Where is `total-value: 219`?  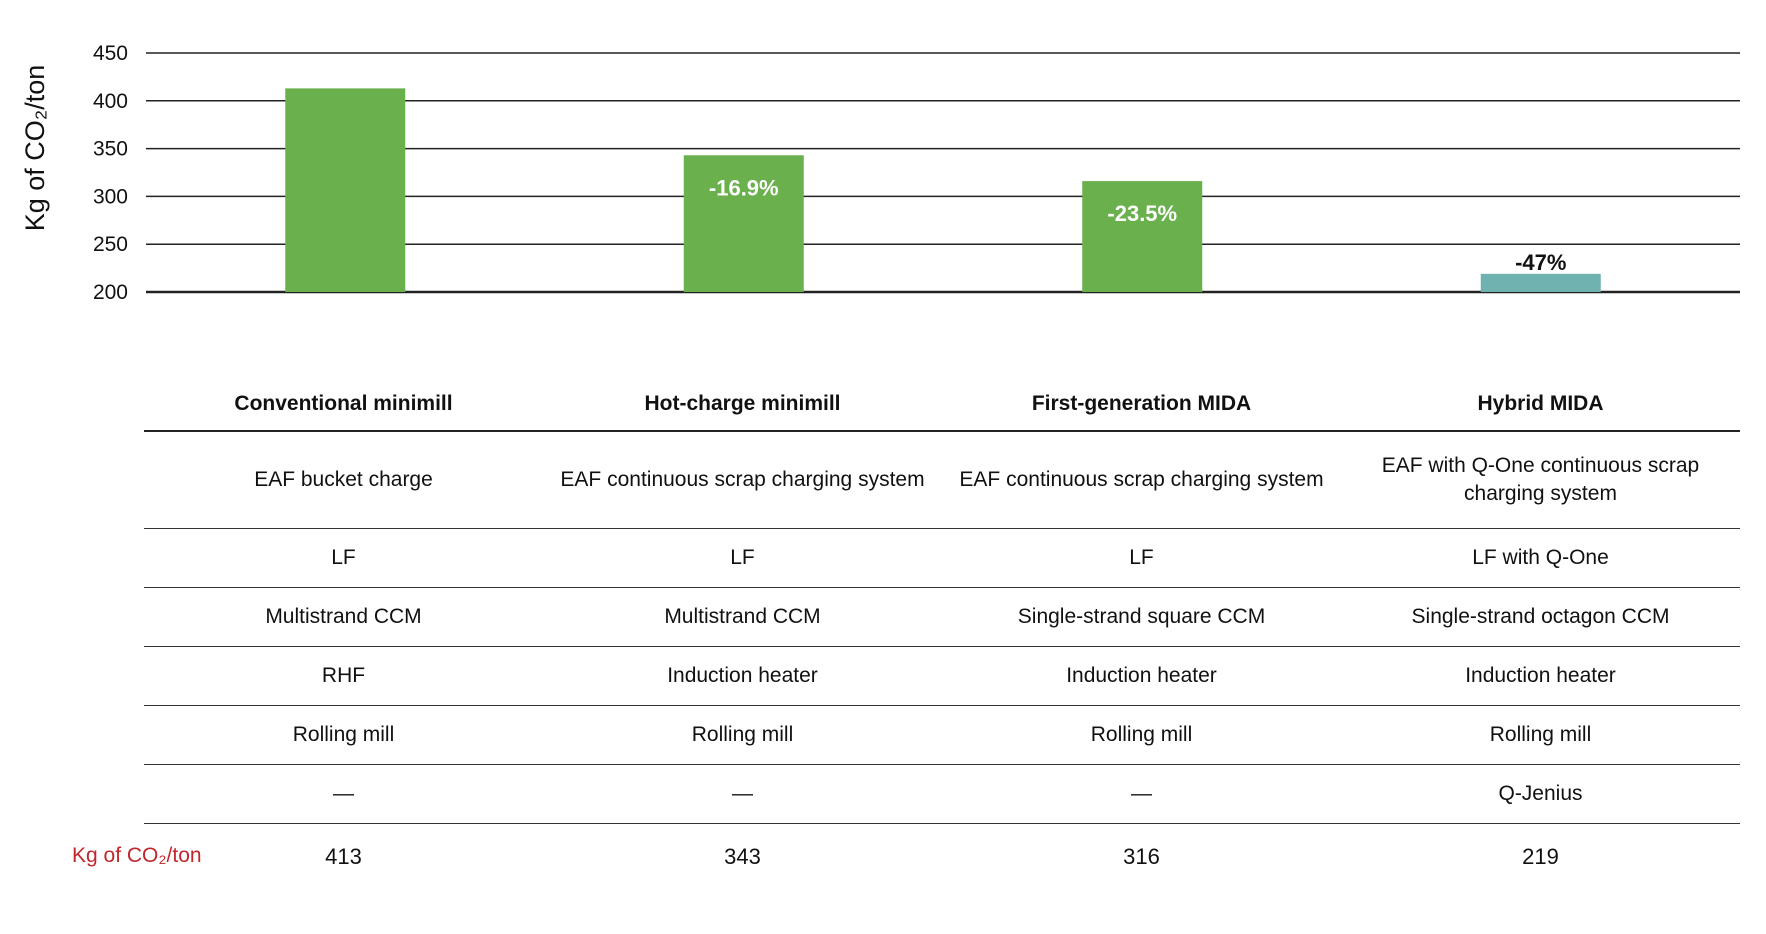 total-value: 219 is located at coordinates (1540, 856).